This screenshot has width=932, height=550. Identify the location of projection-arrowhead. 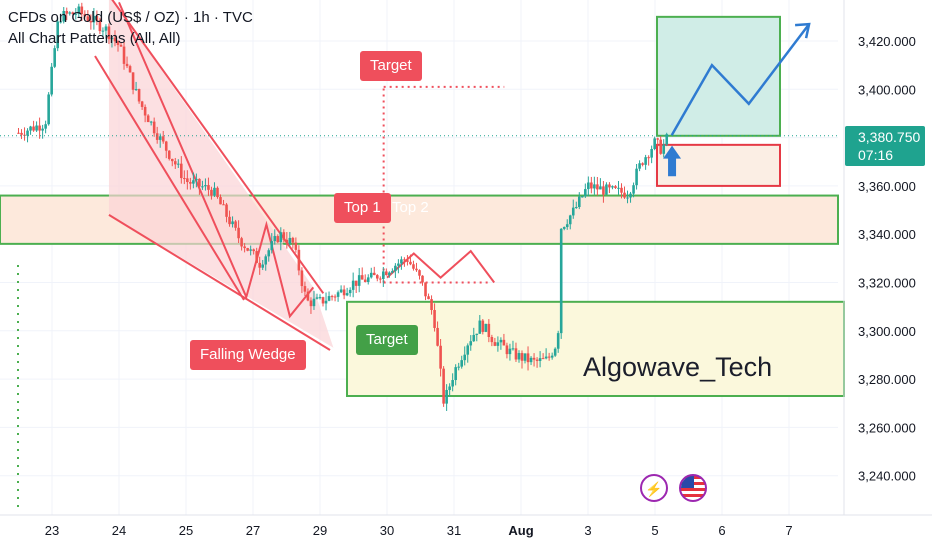
(803, 30).